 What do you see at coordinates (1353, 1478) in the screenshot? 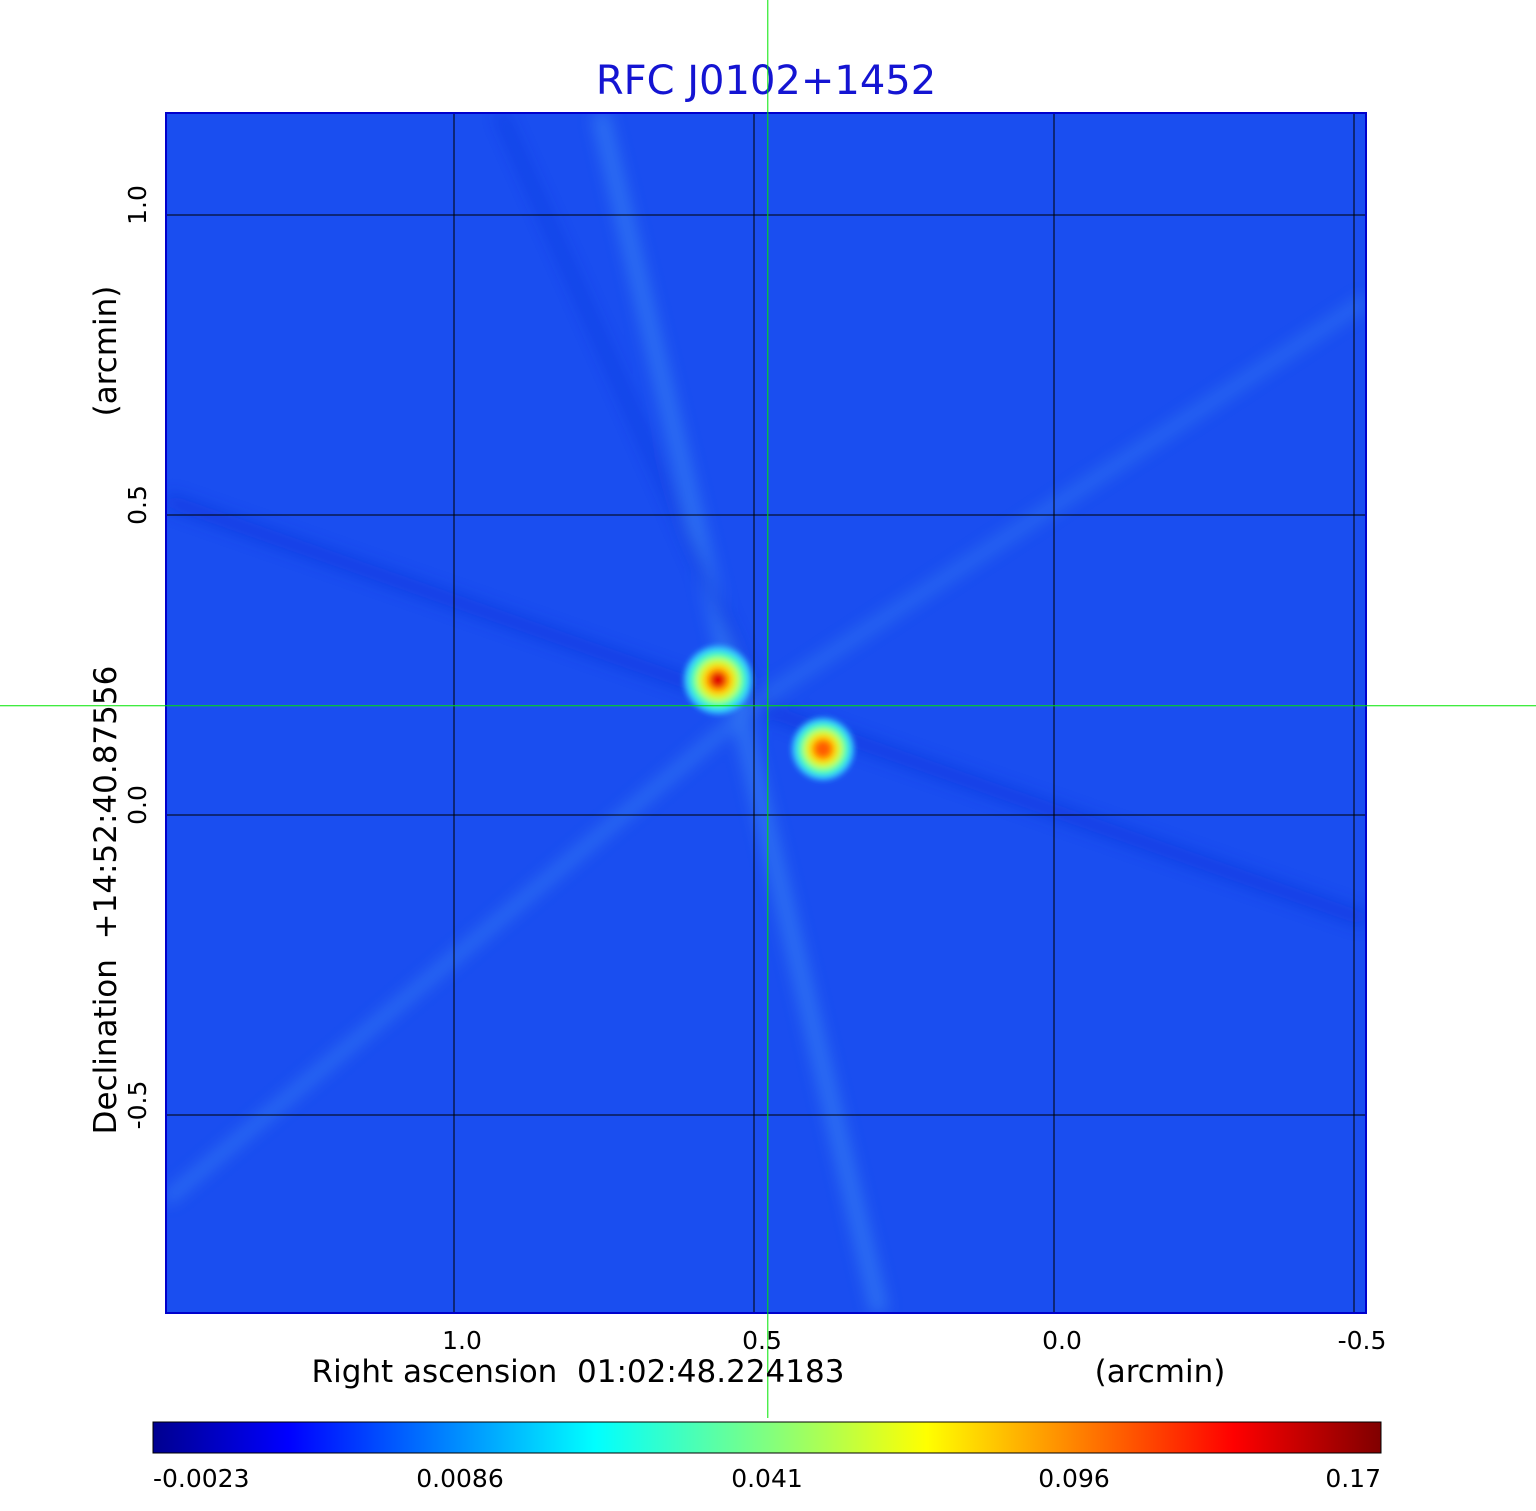
I see `colorbar-tick-label: 0.17` at bounding box center [1353, 1478].